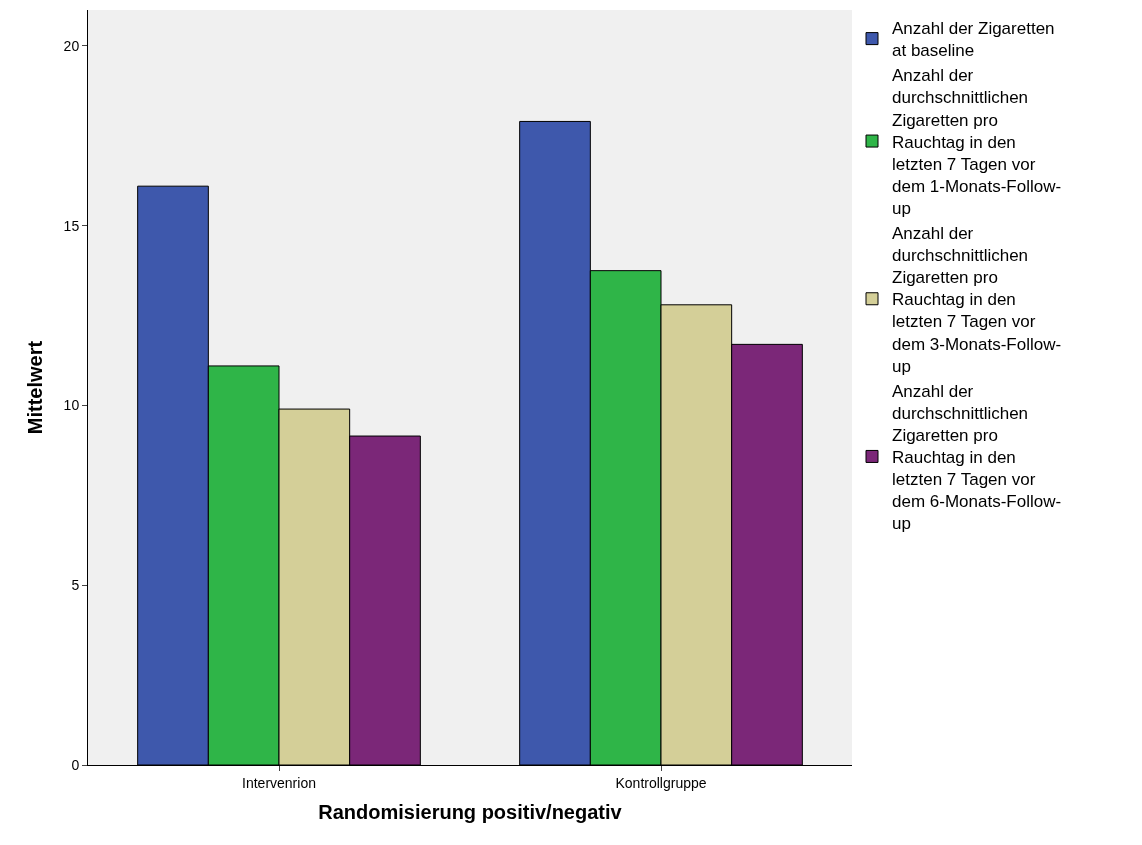 The width and height of the screenshot is (1142, 845). Describe the element at coordinates (35, 387) in the screenshot. I see `y-axis-title: Mittelwert` at that location.